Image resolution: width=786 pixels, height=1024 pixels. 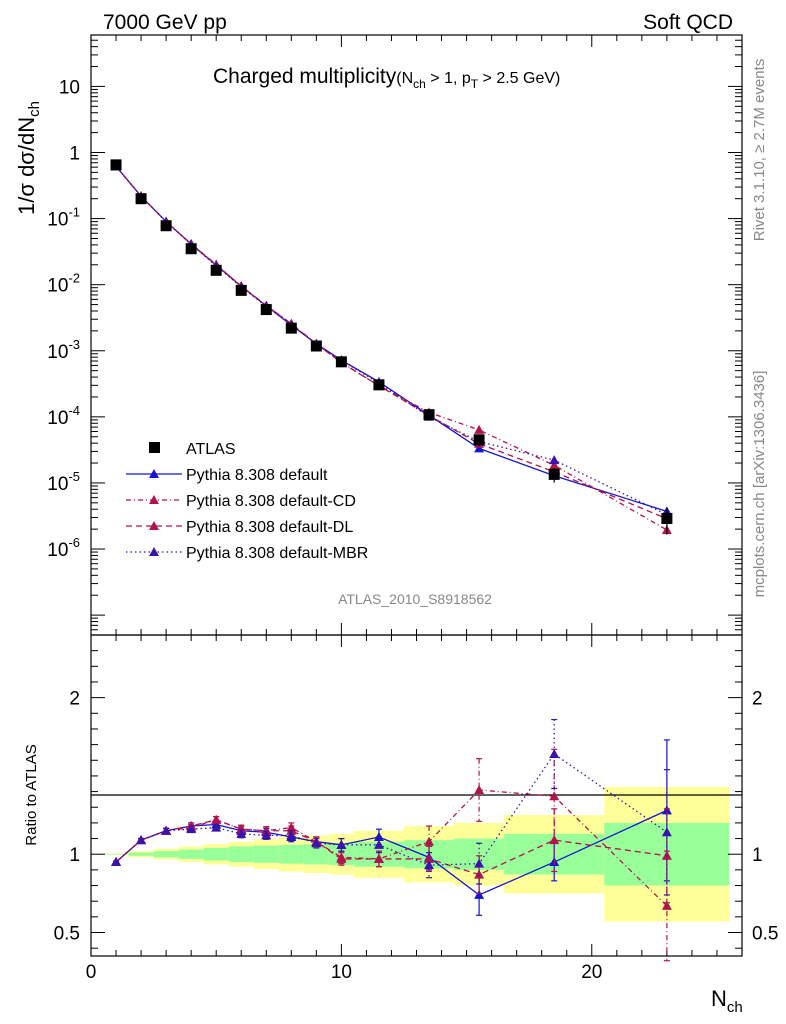 What do you see at coordinates (69, 87) in the screenshot?
I see `main-y-tick-label: 10` at bounding box center [69, 87].